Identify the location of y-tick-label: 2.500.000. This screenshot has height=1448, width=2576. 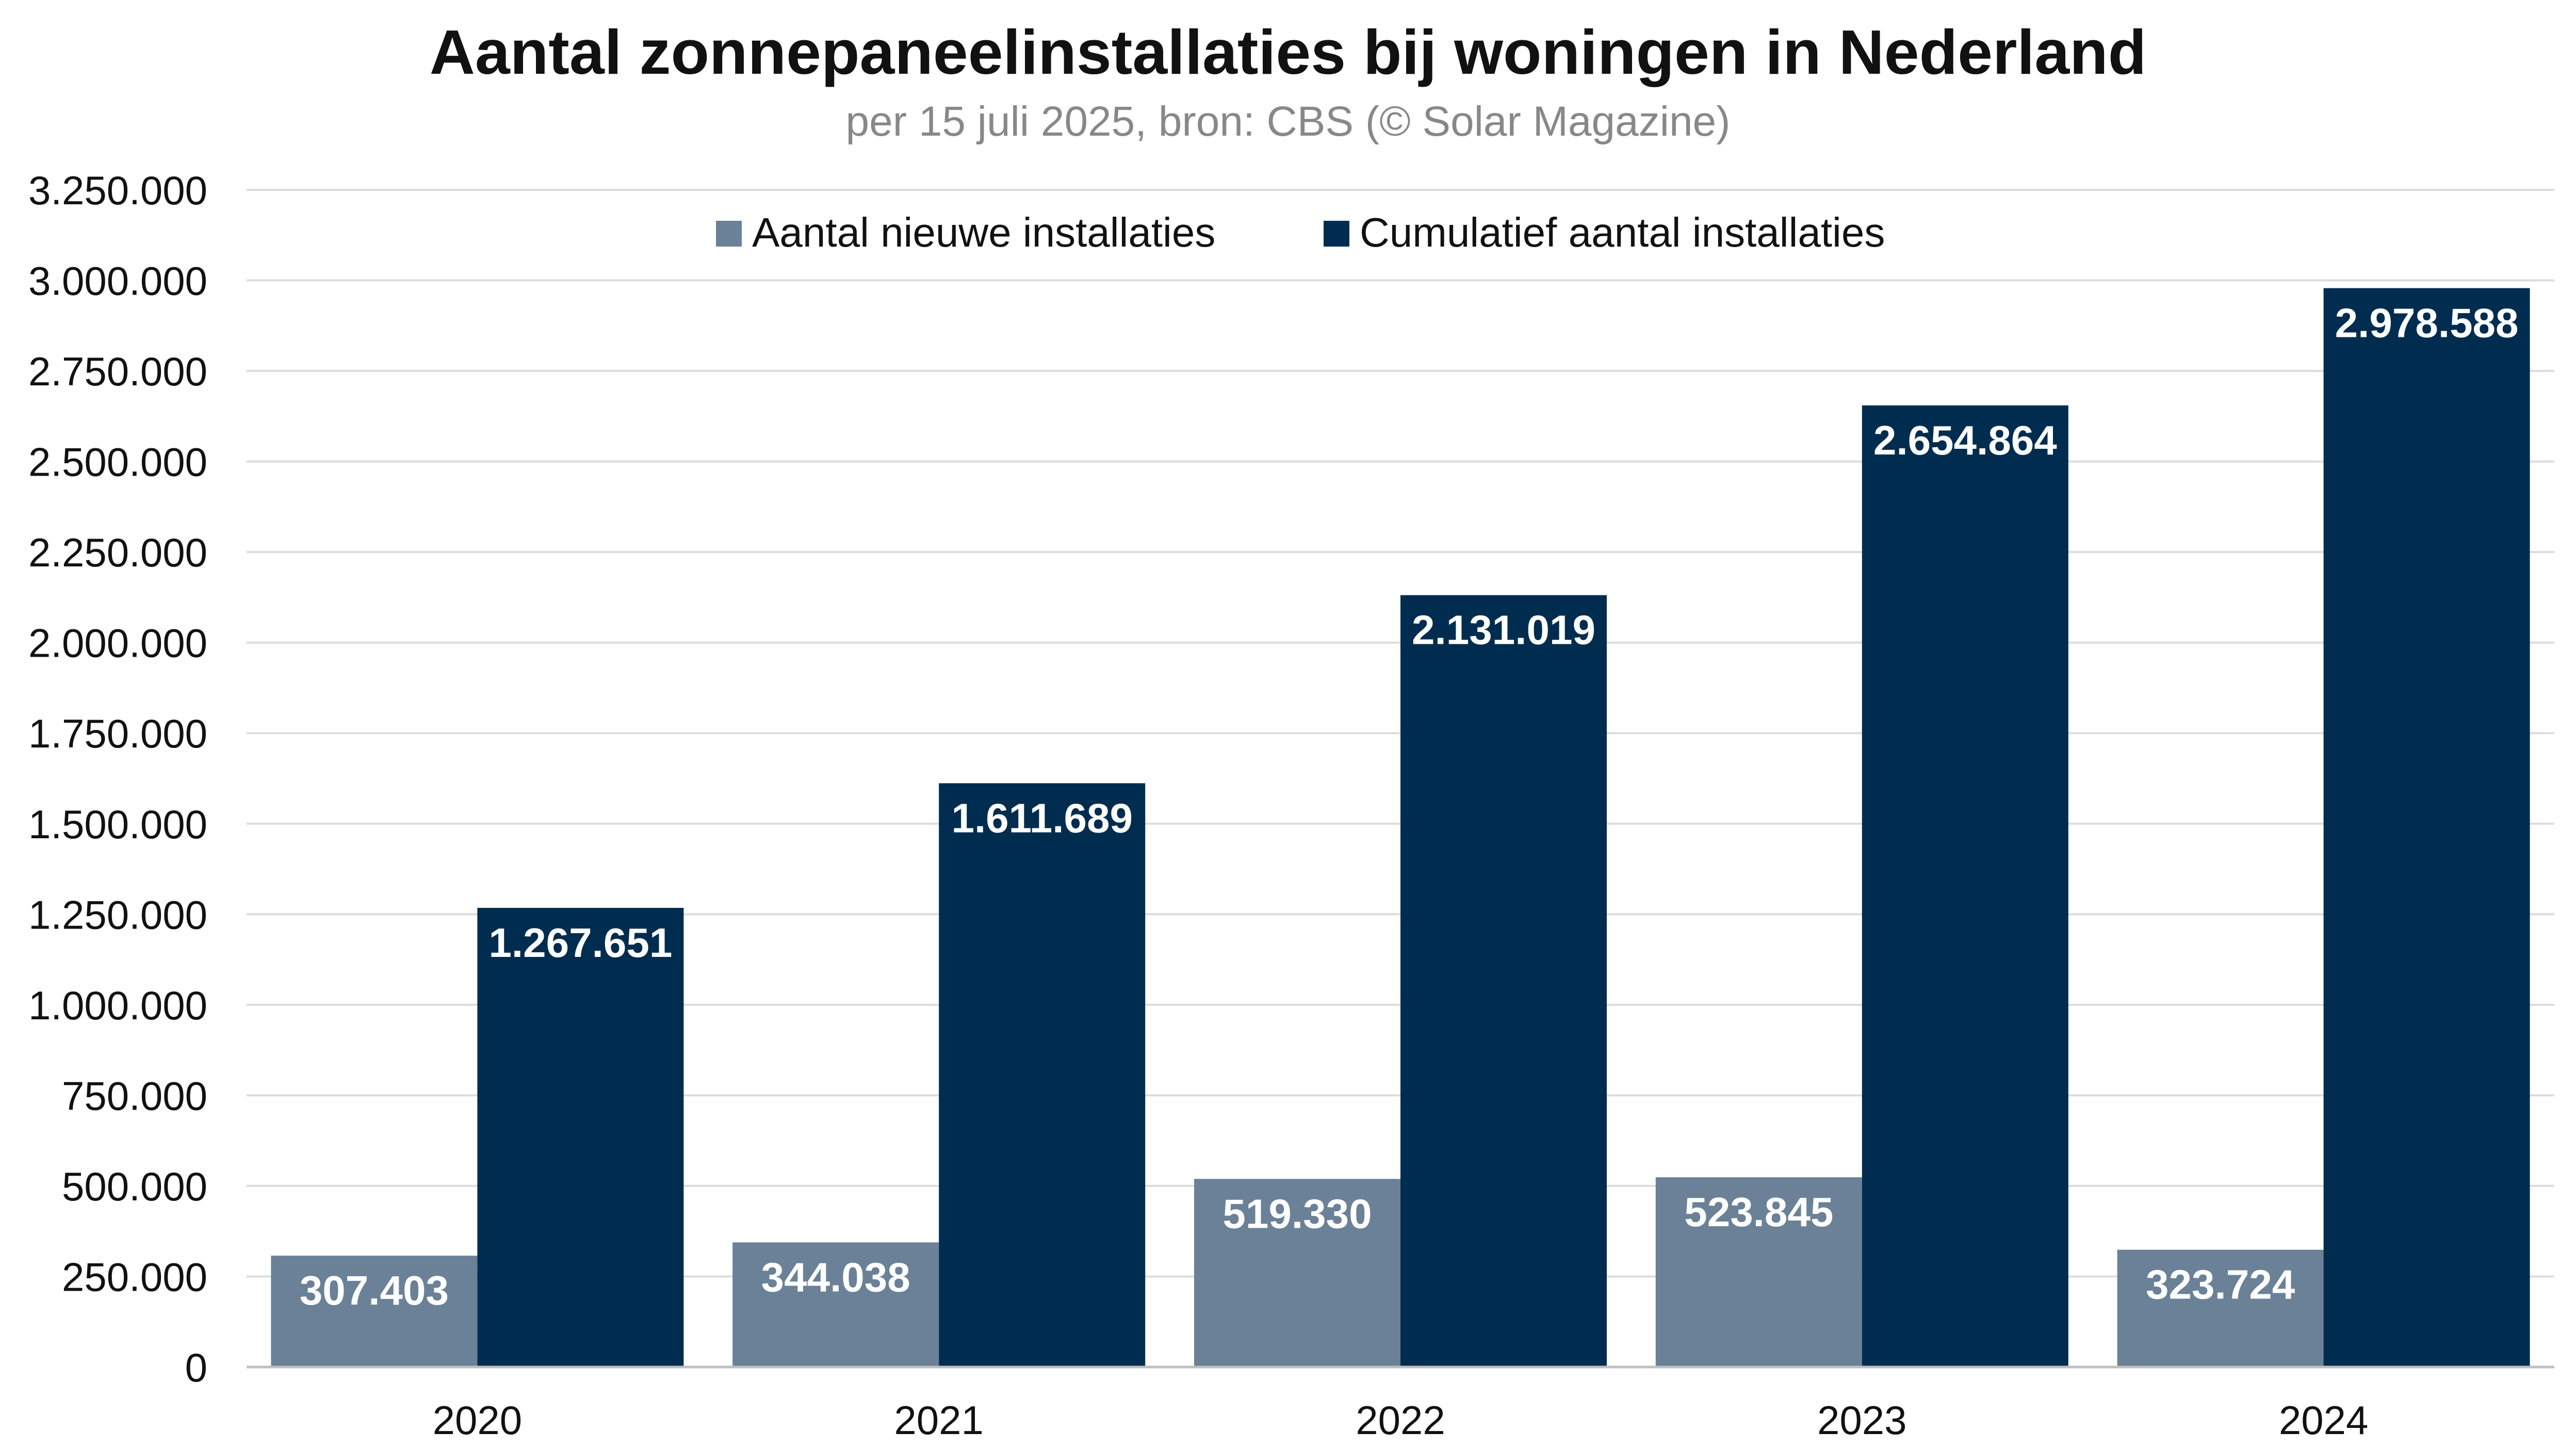
(118, 462).